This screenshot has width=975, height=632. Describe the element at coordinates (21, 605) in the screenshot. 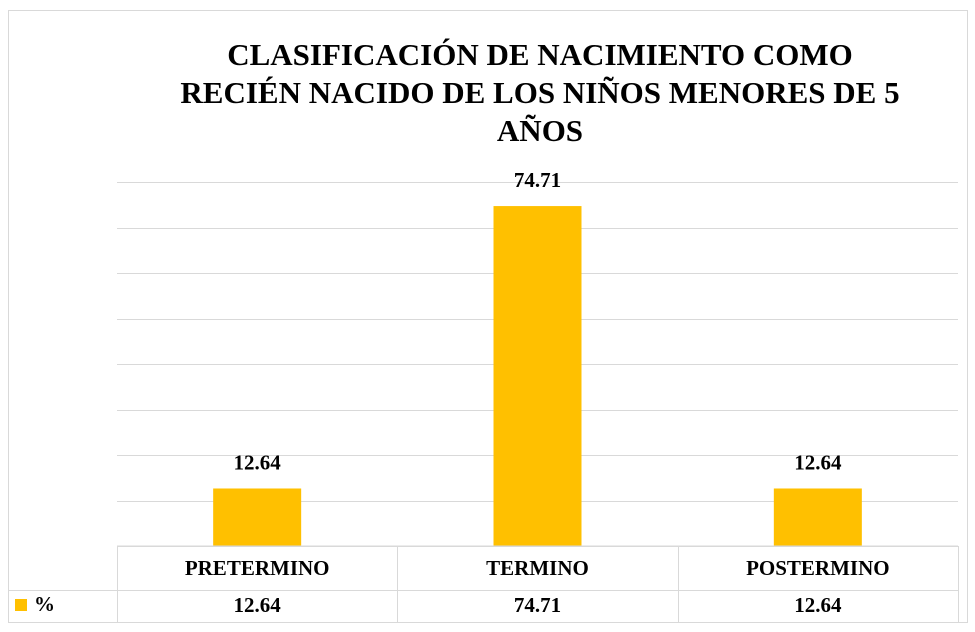

I see `legend-swatch` at that location.